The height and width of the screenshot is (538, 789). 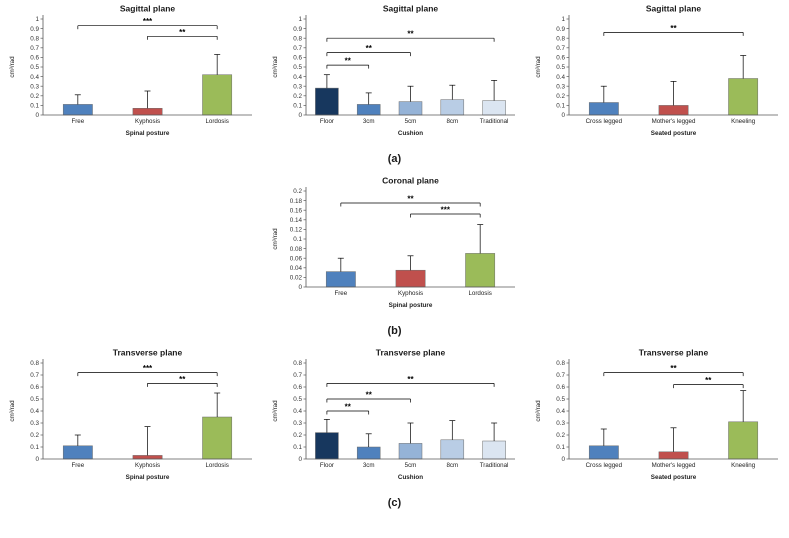 What do you see at coordinates (673, 465) in the screenshot?
I see `category-label: Mother's legged` at bounding box center [673, 465].